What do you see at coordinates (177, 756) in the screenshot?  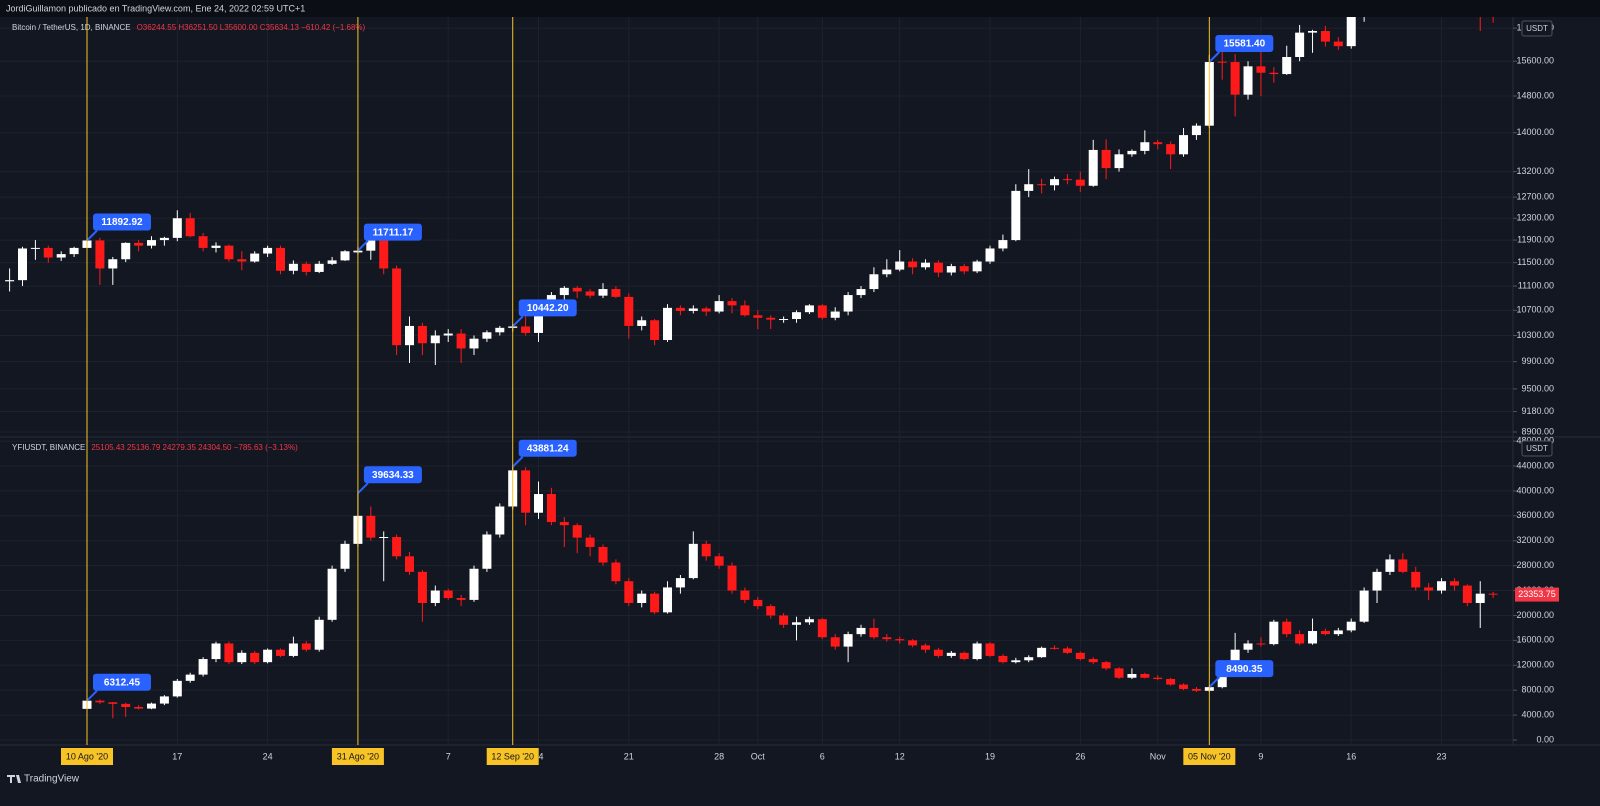 I see `x-tick-label: 17` at bounding box center [177, 756].